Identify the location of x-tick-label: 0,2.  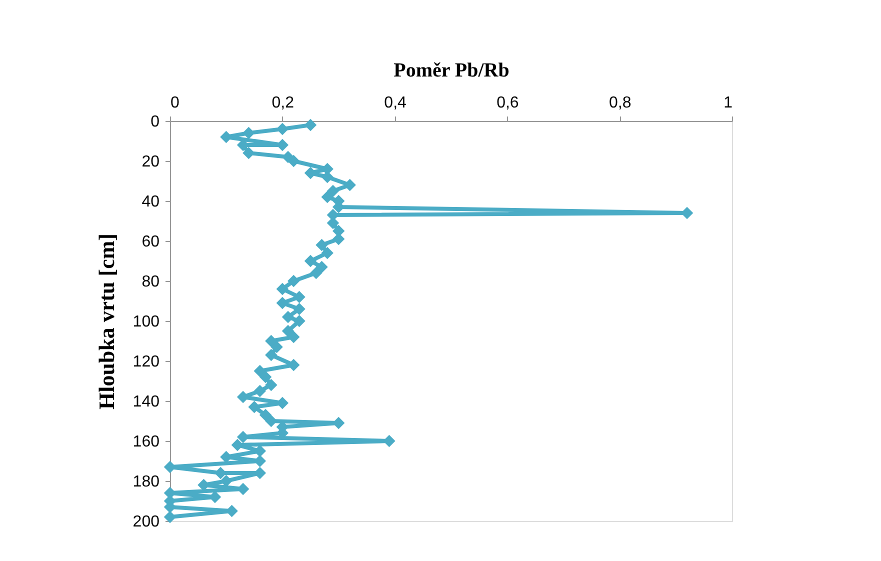
(283, 103).